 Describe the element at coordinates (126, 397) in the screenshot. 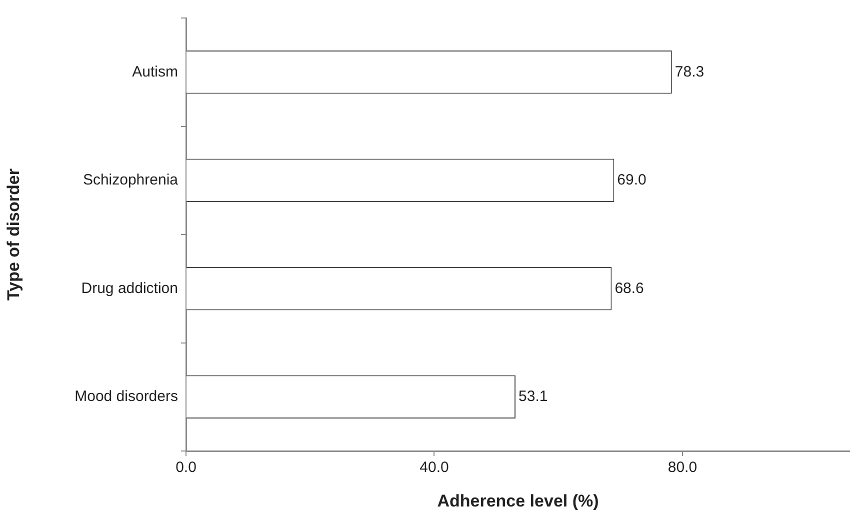

I see `y-tick-label: Mood disorders` at that location.